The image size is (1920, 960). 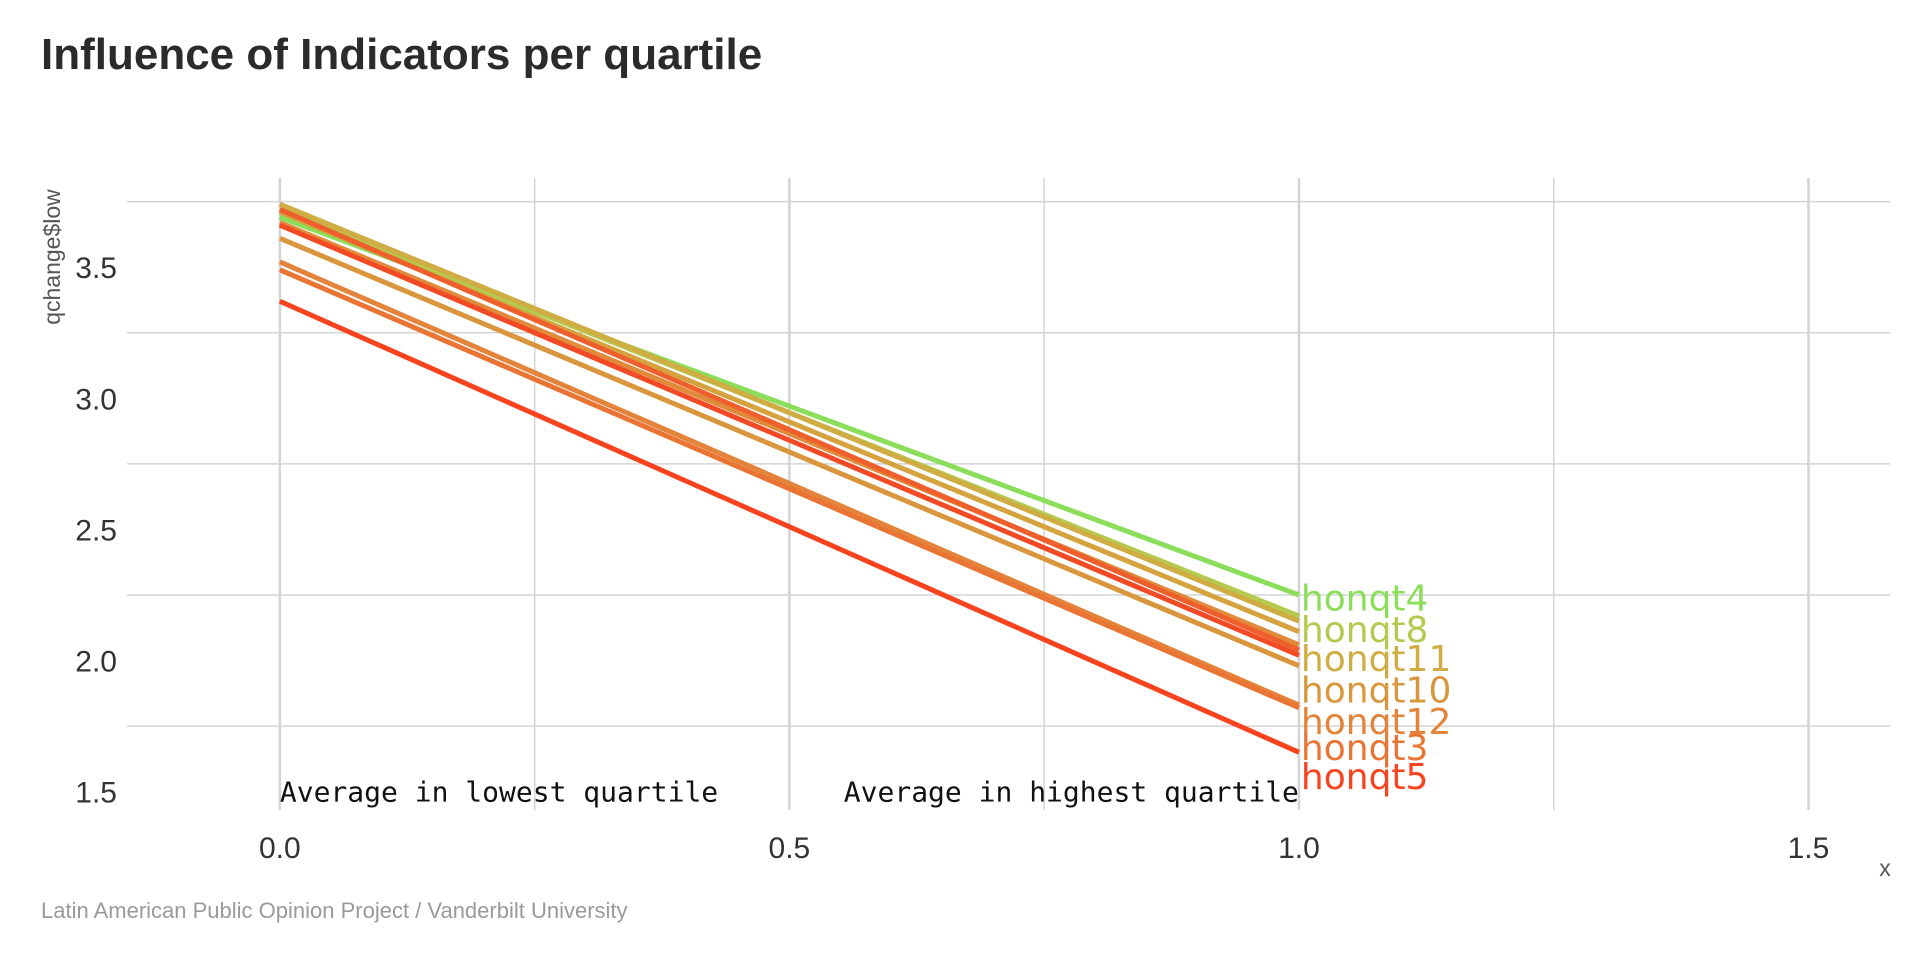 I want to click on y-tick-label: 2.5, so click(x=96, y=530).